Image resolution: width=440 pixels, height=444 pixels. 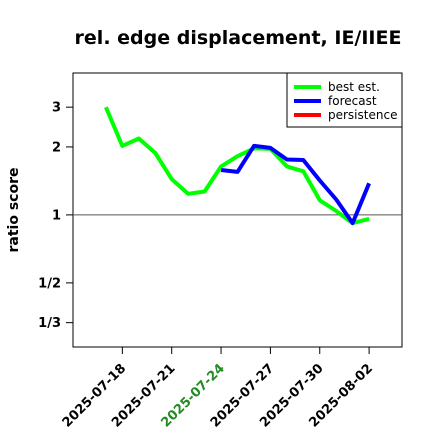 What do you see at coordinates (56, 108) in the screenshot?
I see `y-tick-label: 3` at bounding box center [56, 108].